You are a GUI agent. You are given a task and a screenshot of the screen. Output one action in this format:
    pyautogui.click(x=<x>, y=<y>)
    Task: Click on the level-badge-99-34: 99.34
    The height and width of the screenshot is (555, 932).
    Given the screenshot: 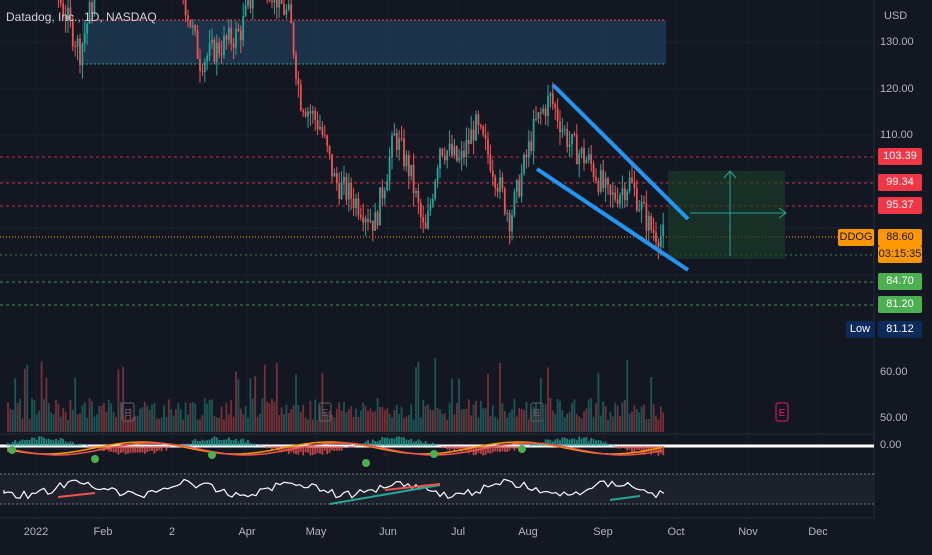 What is the action you would take?
    pyautogui.click(x=900, y=182)
    